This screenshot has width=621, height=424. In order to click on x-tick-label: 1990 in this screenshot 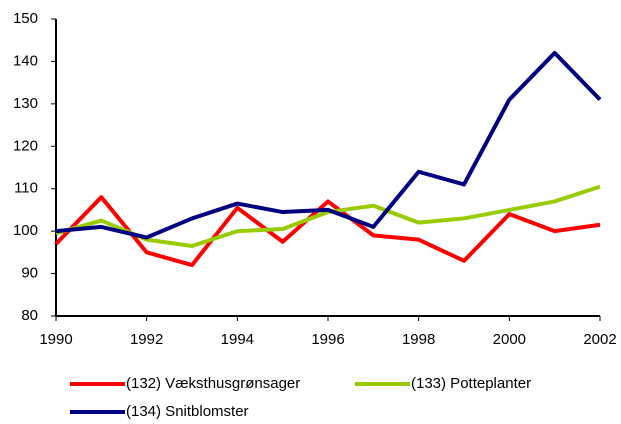, I will do `click(55, 339)`.